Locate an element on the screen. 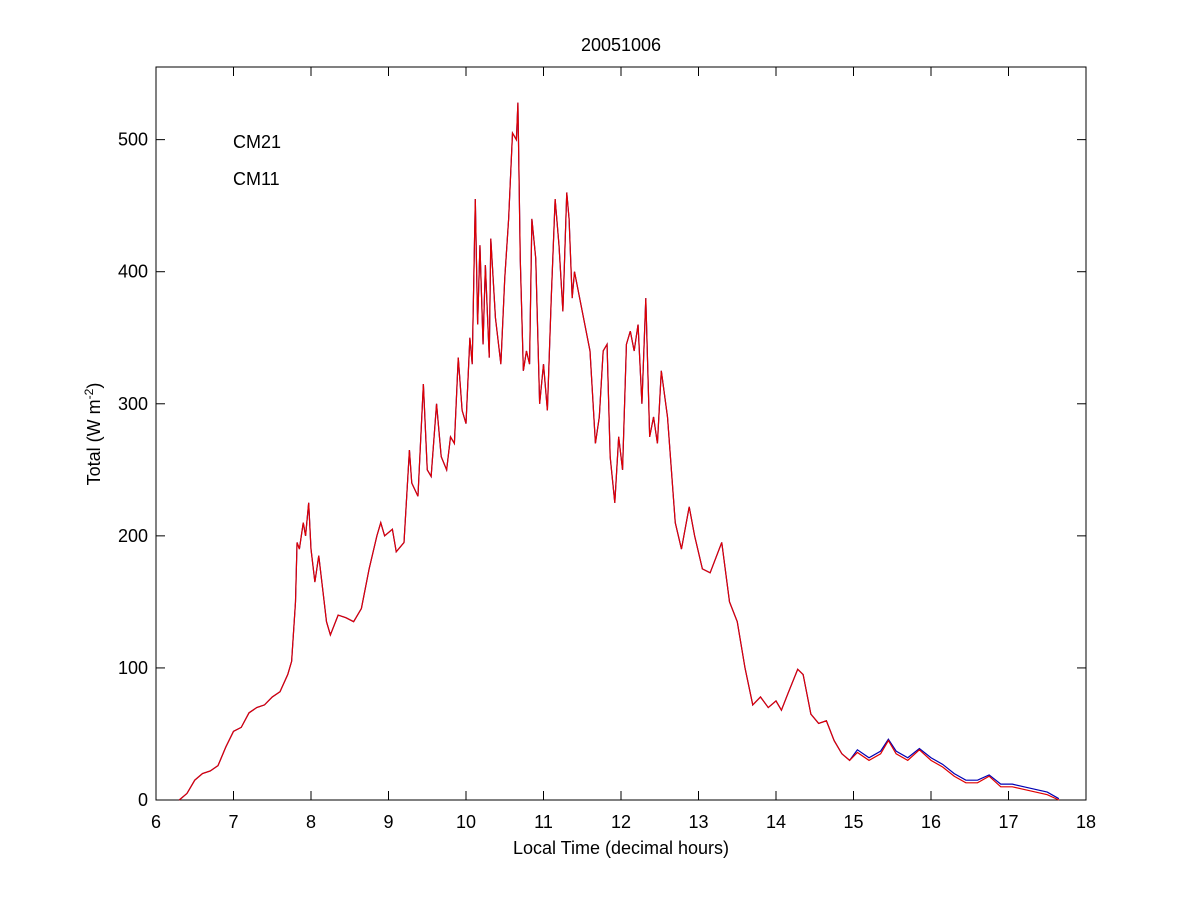  y-axis-label-text: Total (W m is located at coordinates (94, 442).